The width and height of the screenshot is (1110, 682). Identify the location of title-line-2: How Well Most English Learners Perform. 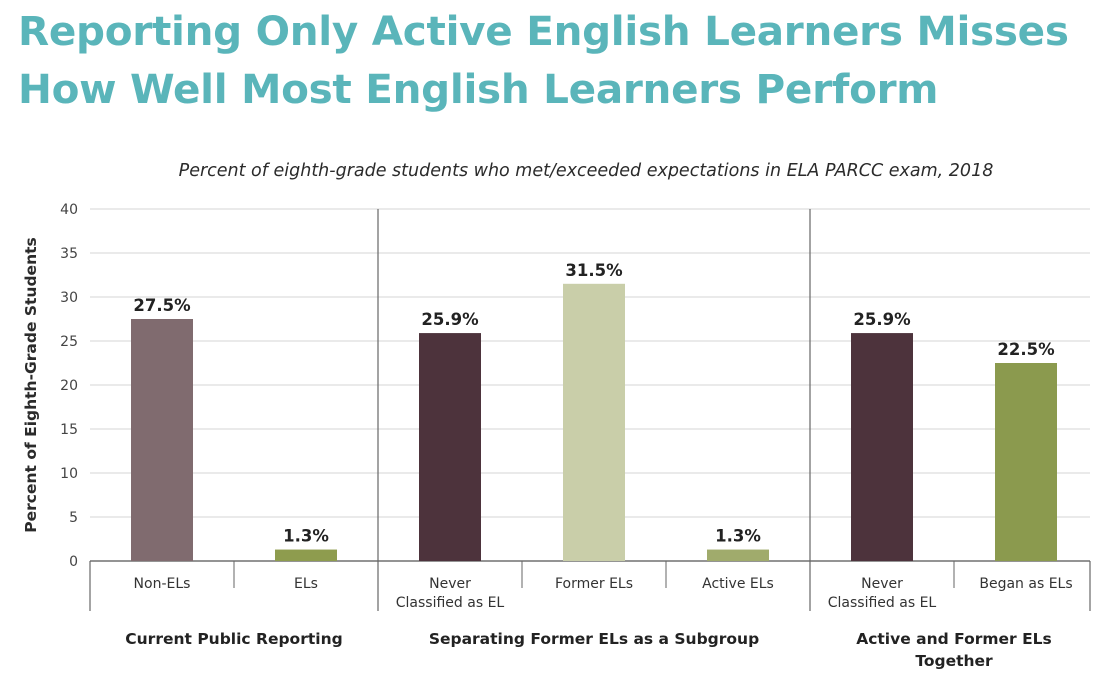
(478, 89).